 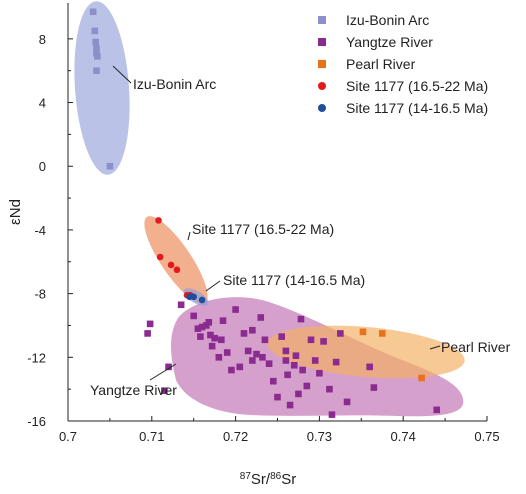 I want to click on legend-label-1: Yangtze River, so click(x=389, y=42).